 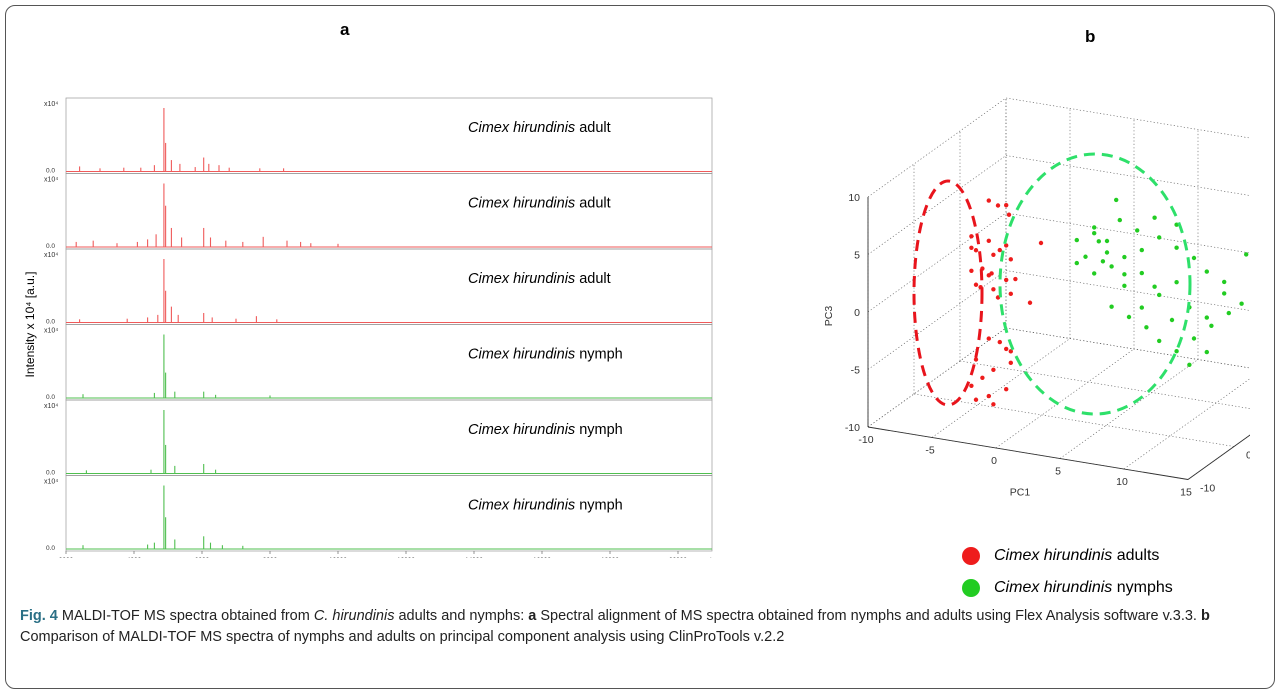 What do you see at coordinates (406, 557) in the screenshot?
I see `x-tick-label: 12000` at bounding box center [406, 557].